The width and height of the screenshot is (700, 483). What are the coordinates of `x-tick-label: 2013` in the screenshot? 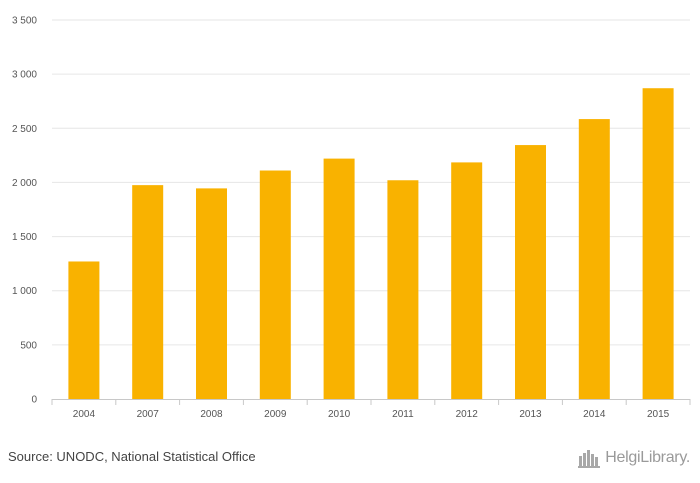 It's located at (530, 414).